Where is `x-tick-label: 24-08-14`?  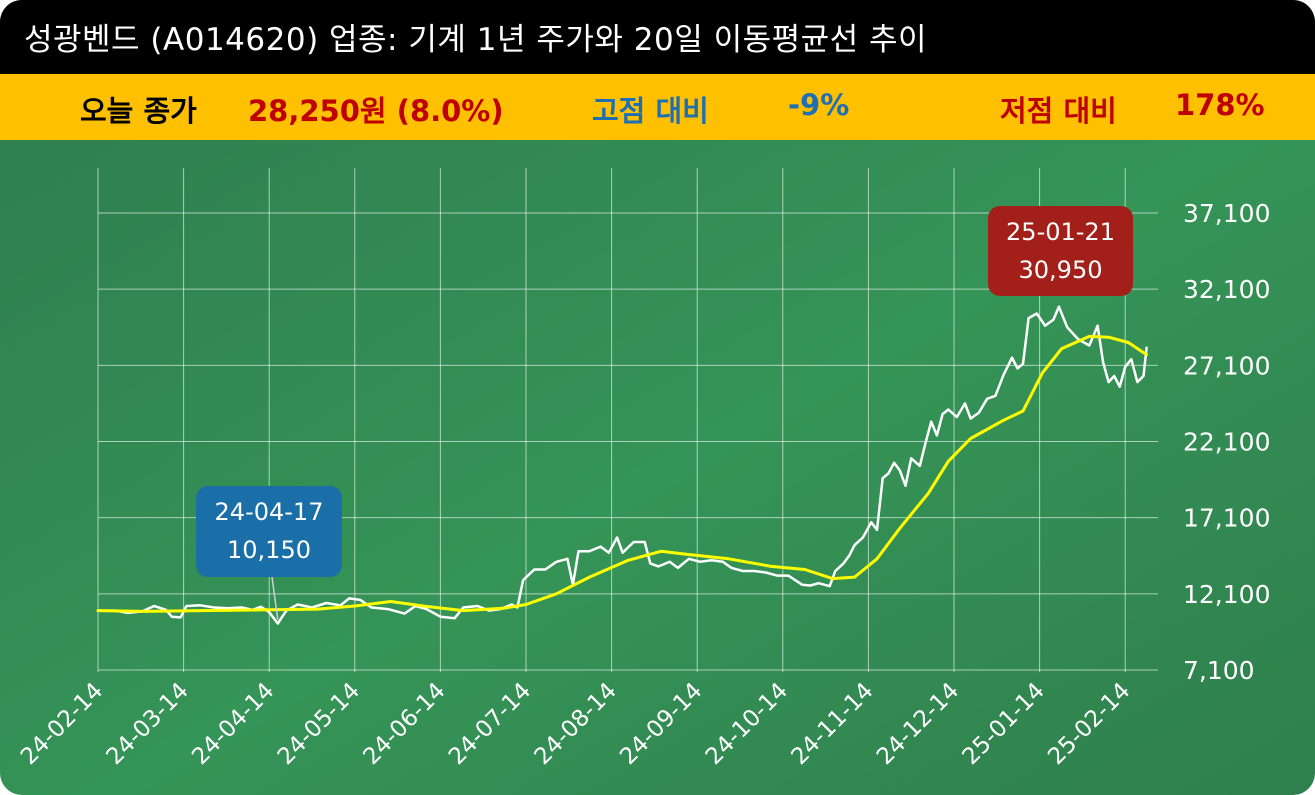 x-tick-label: 24-08-14 is located at coordinates (576, 724).